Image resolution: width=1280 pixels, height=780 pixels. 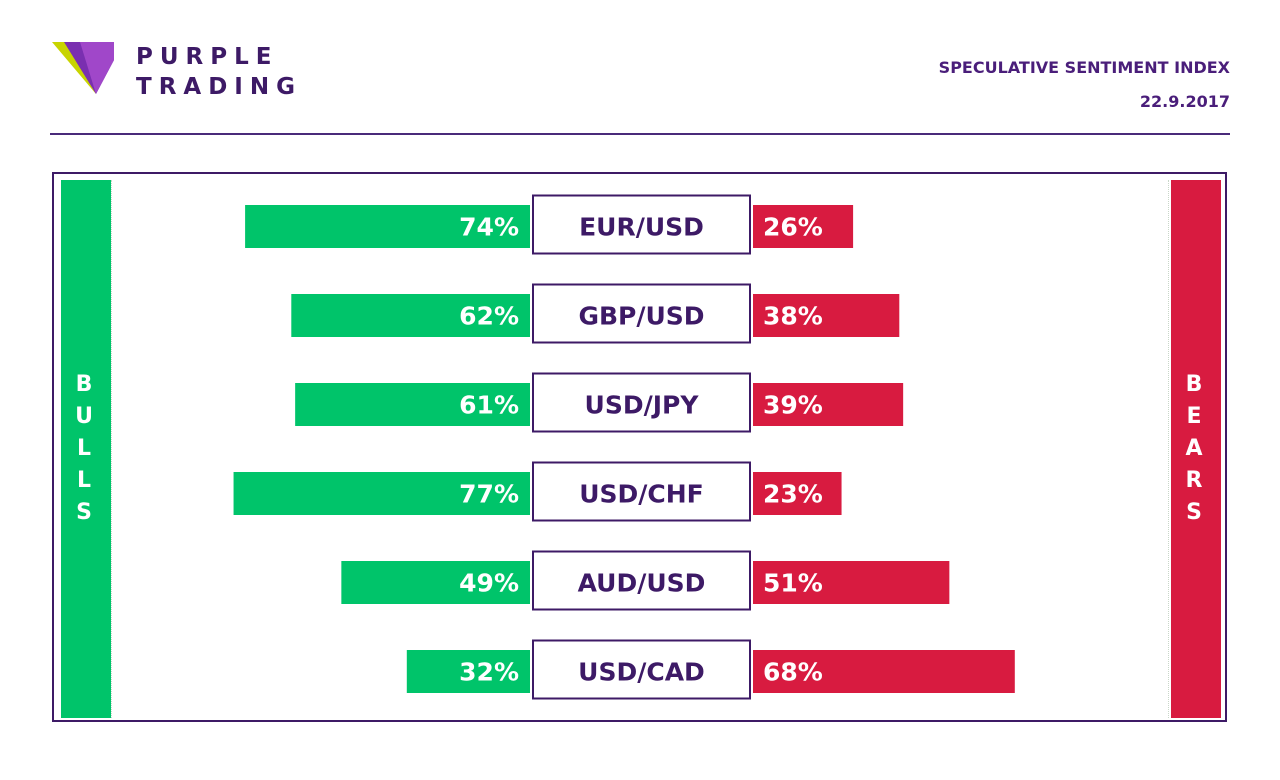 What do you see at coordinates (642, 583) in the screenshot?
I see `pair-label: AUD/USD` at bounding box center [642, 583].